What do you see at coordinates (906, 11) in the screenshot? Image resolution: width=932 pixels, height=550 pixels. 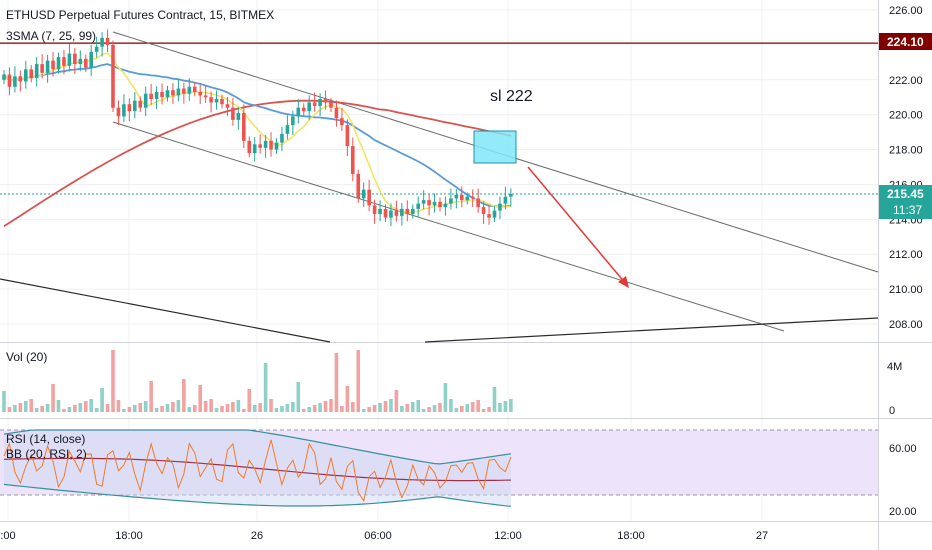 I see `price-tick-label: 226.00` at bounding box center [906, 11].